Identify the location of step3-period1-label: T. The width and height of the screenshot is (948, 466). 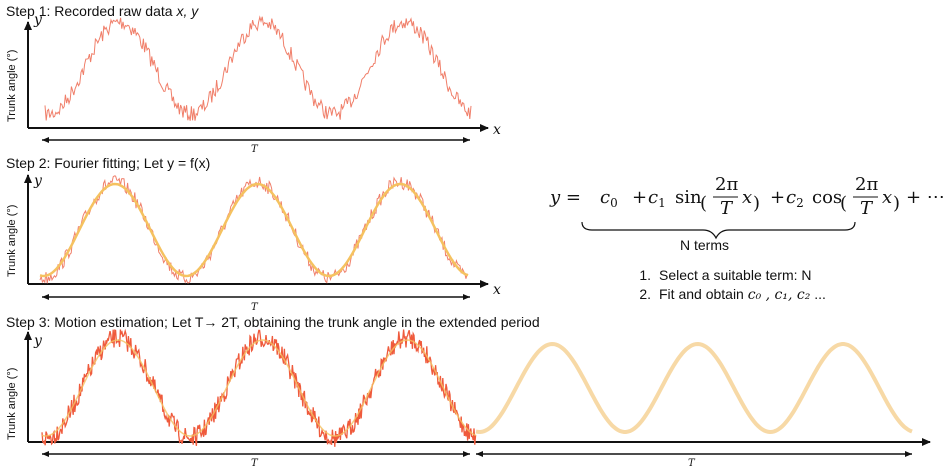
(255, 462).